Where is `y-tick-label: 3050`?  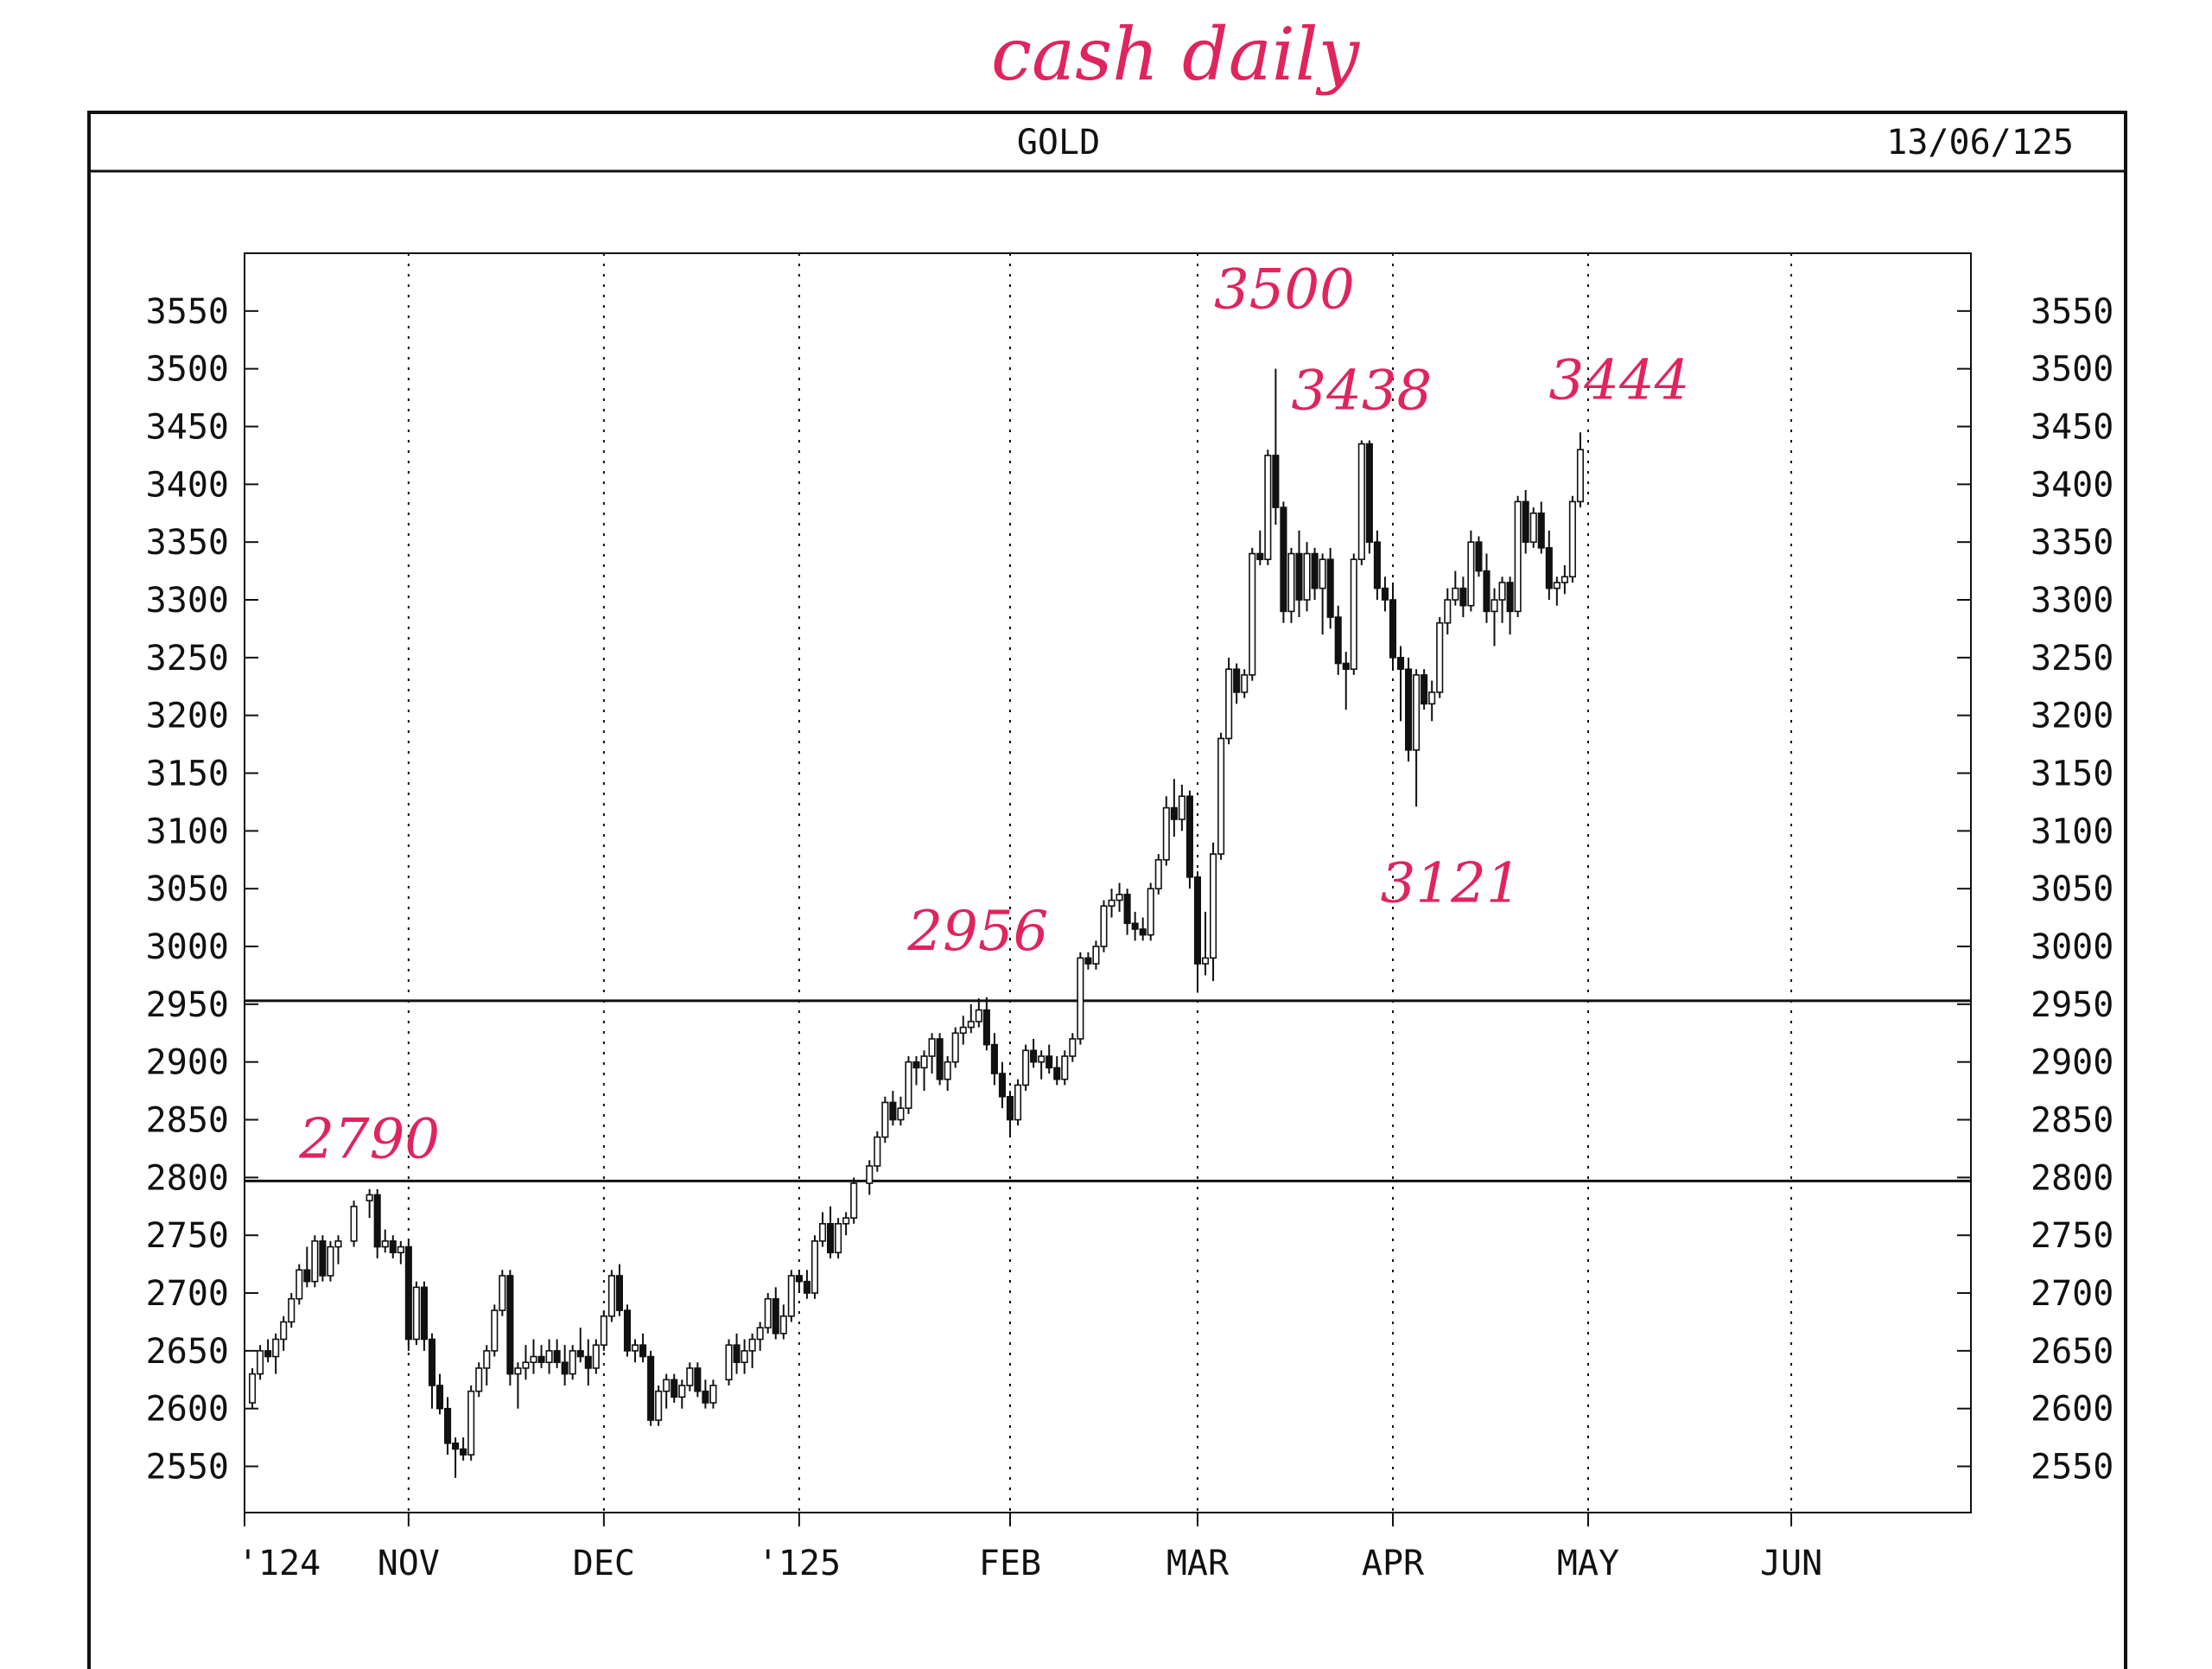 y-tick-label: 3050 is located at coordinates (187, 889).